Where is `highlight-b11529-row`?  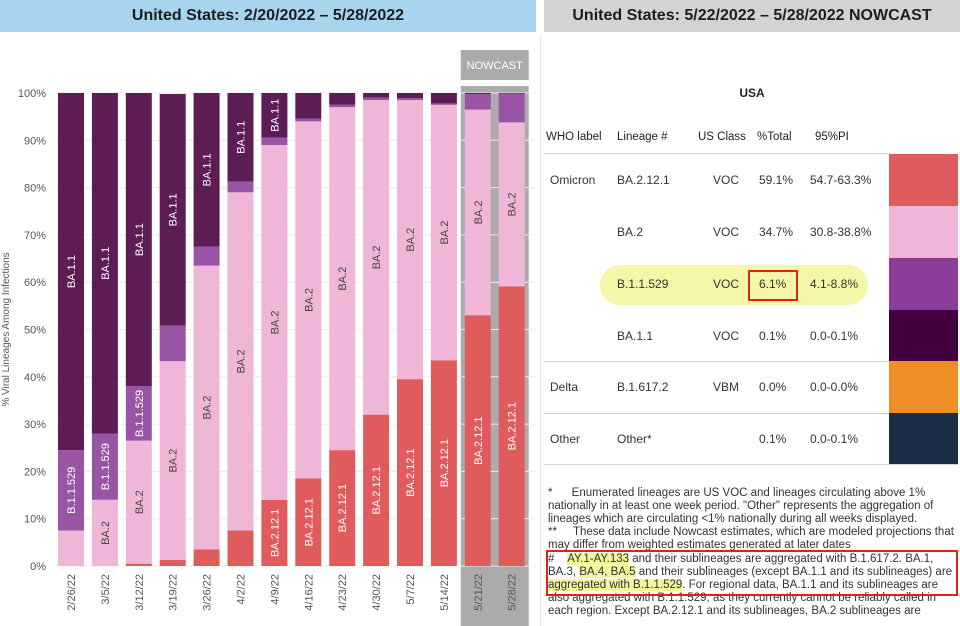
highlight-b11529-row is located at coordinates (734, 285).